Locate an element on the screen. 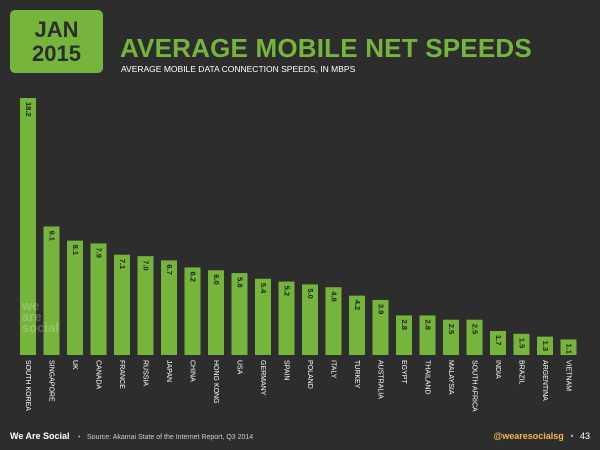 This screenshot has width=600, height=450. category-label: EGYPT is located at coordinates (403, 372).